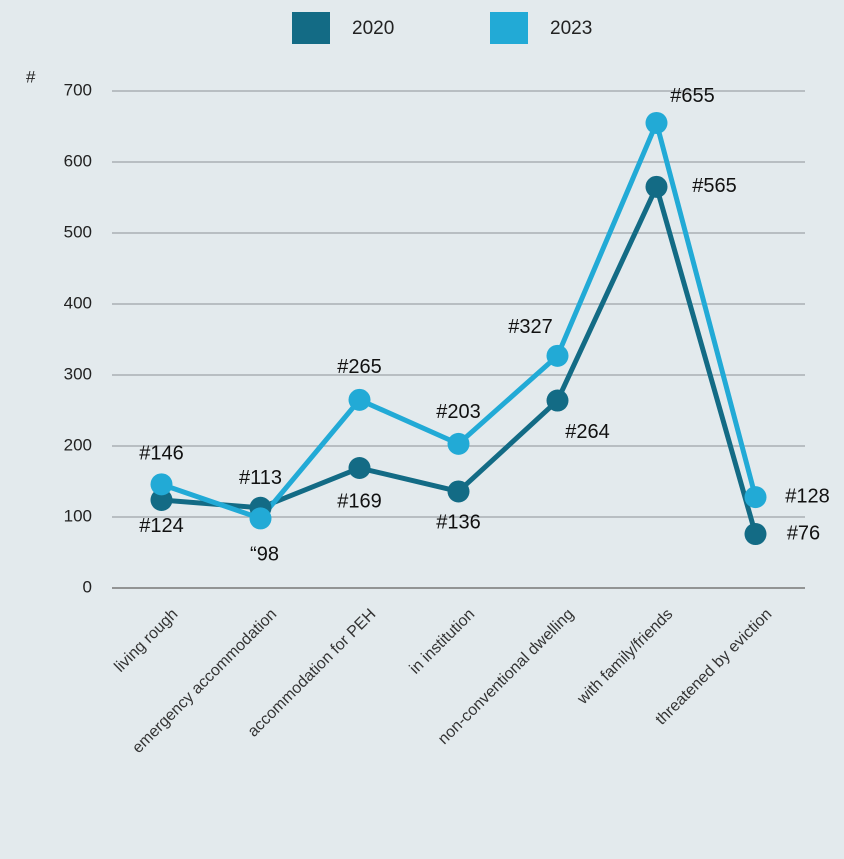 The height and width of the screenshot is (859, 844). Describe the element at coordinates (78, 160) in the screenshot. I see `y-tick-label: 600` at that location.